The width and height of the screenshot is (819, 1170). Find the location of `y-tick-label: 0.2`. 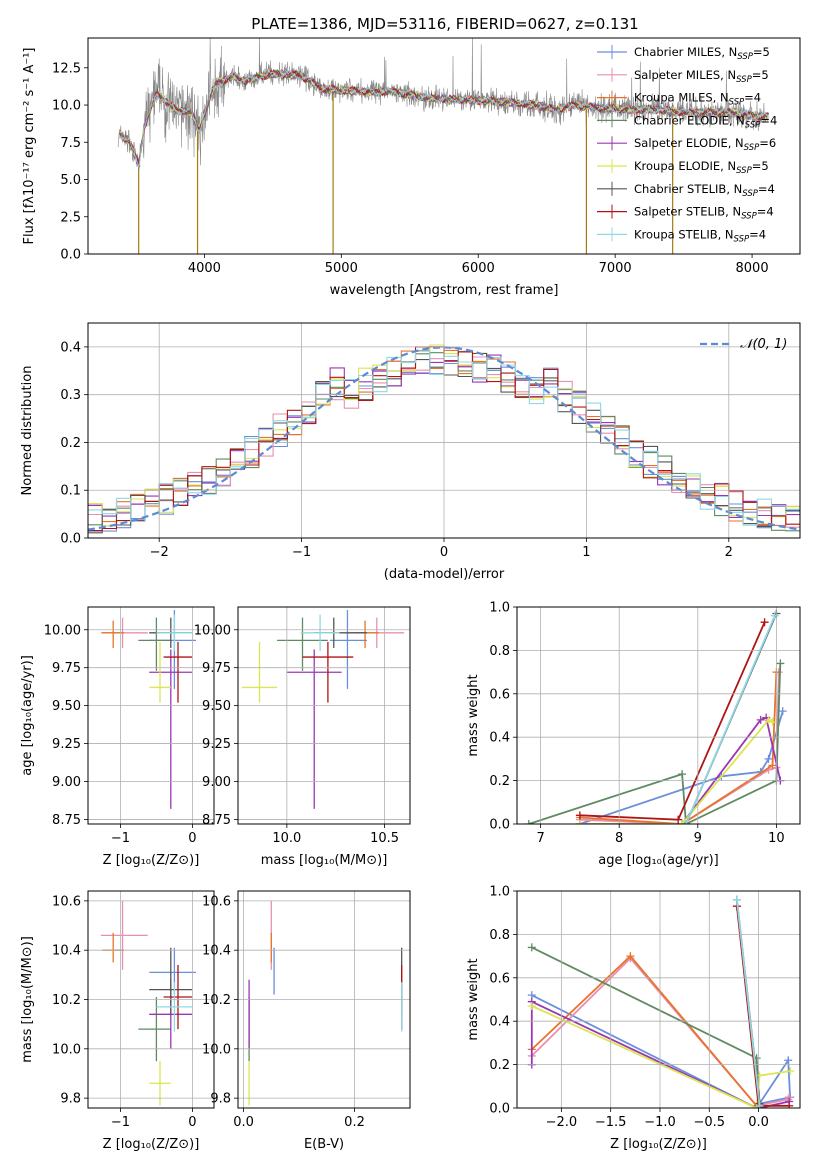

y-tick-label: 0.2 is located at coordinates (70, 443).